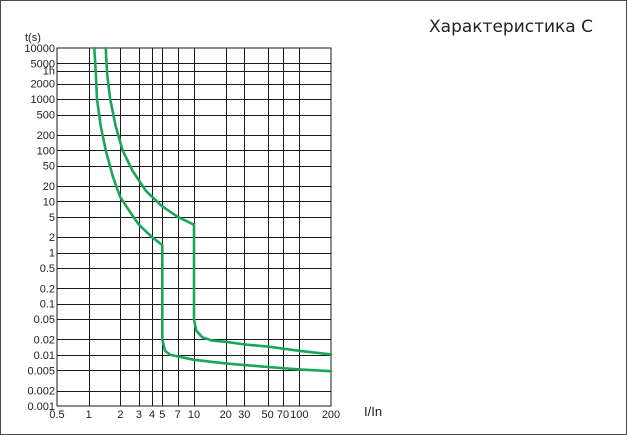 The image size is (627, 435). I want to click on y-tick-label: 10, so click(49, 202).